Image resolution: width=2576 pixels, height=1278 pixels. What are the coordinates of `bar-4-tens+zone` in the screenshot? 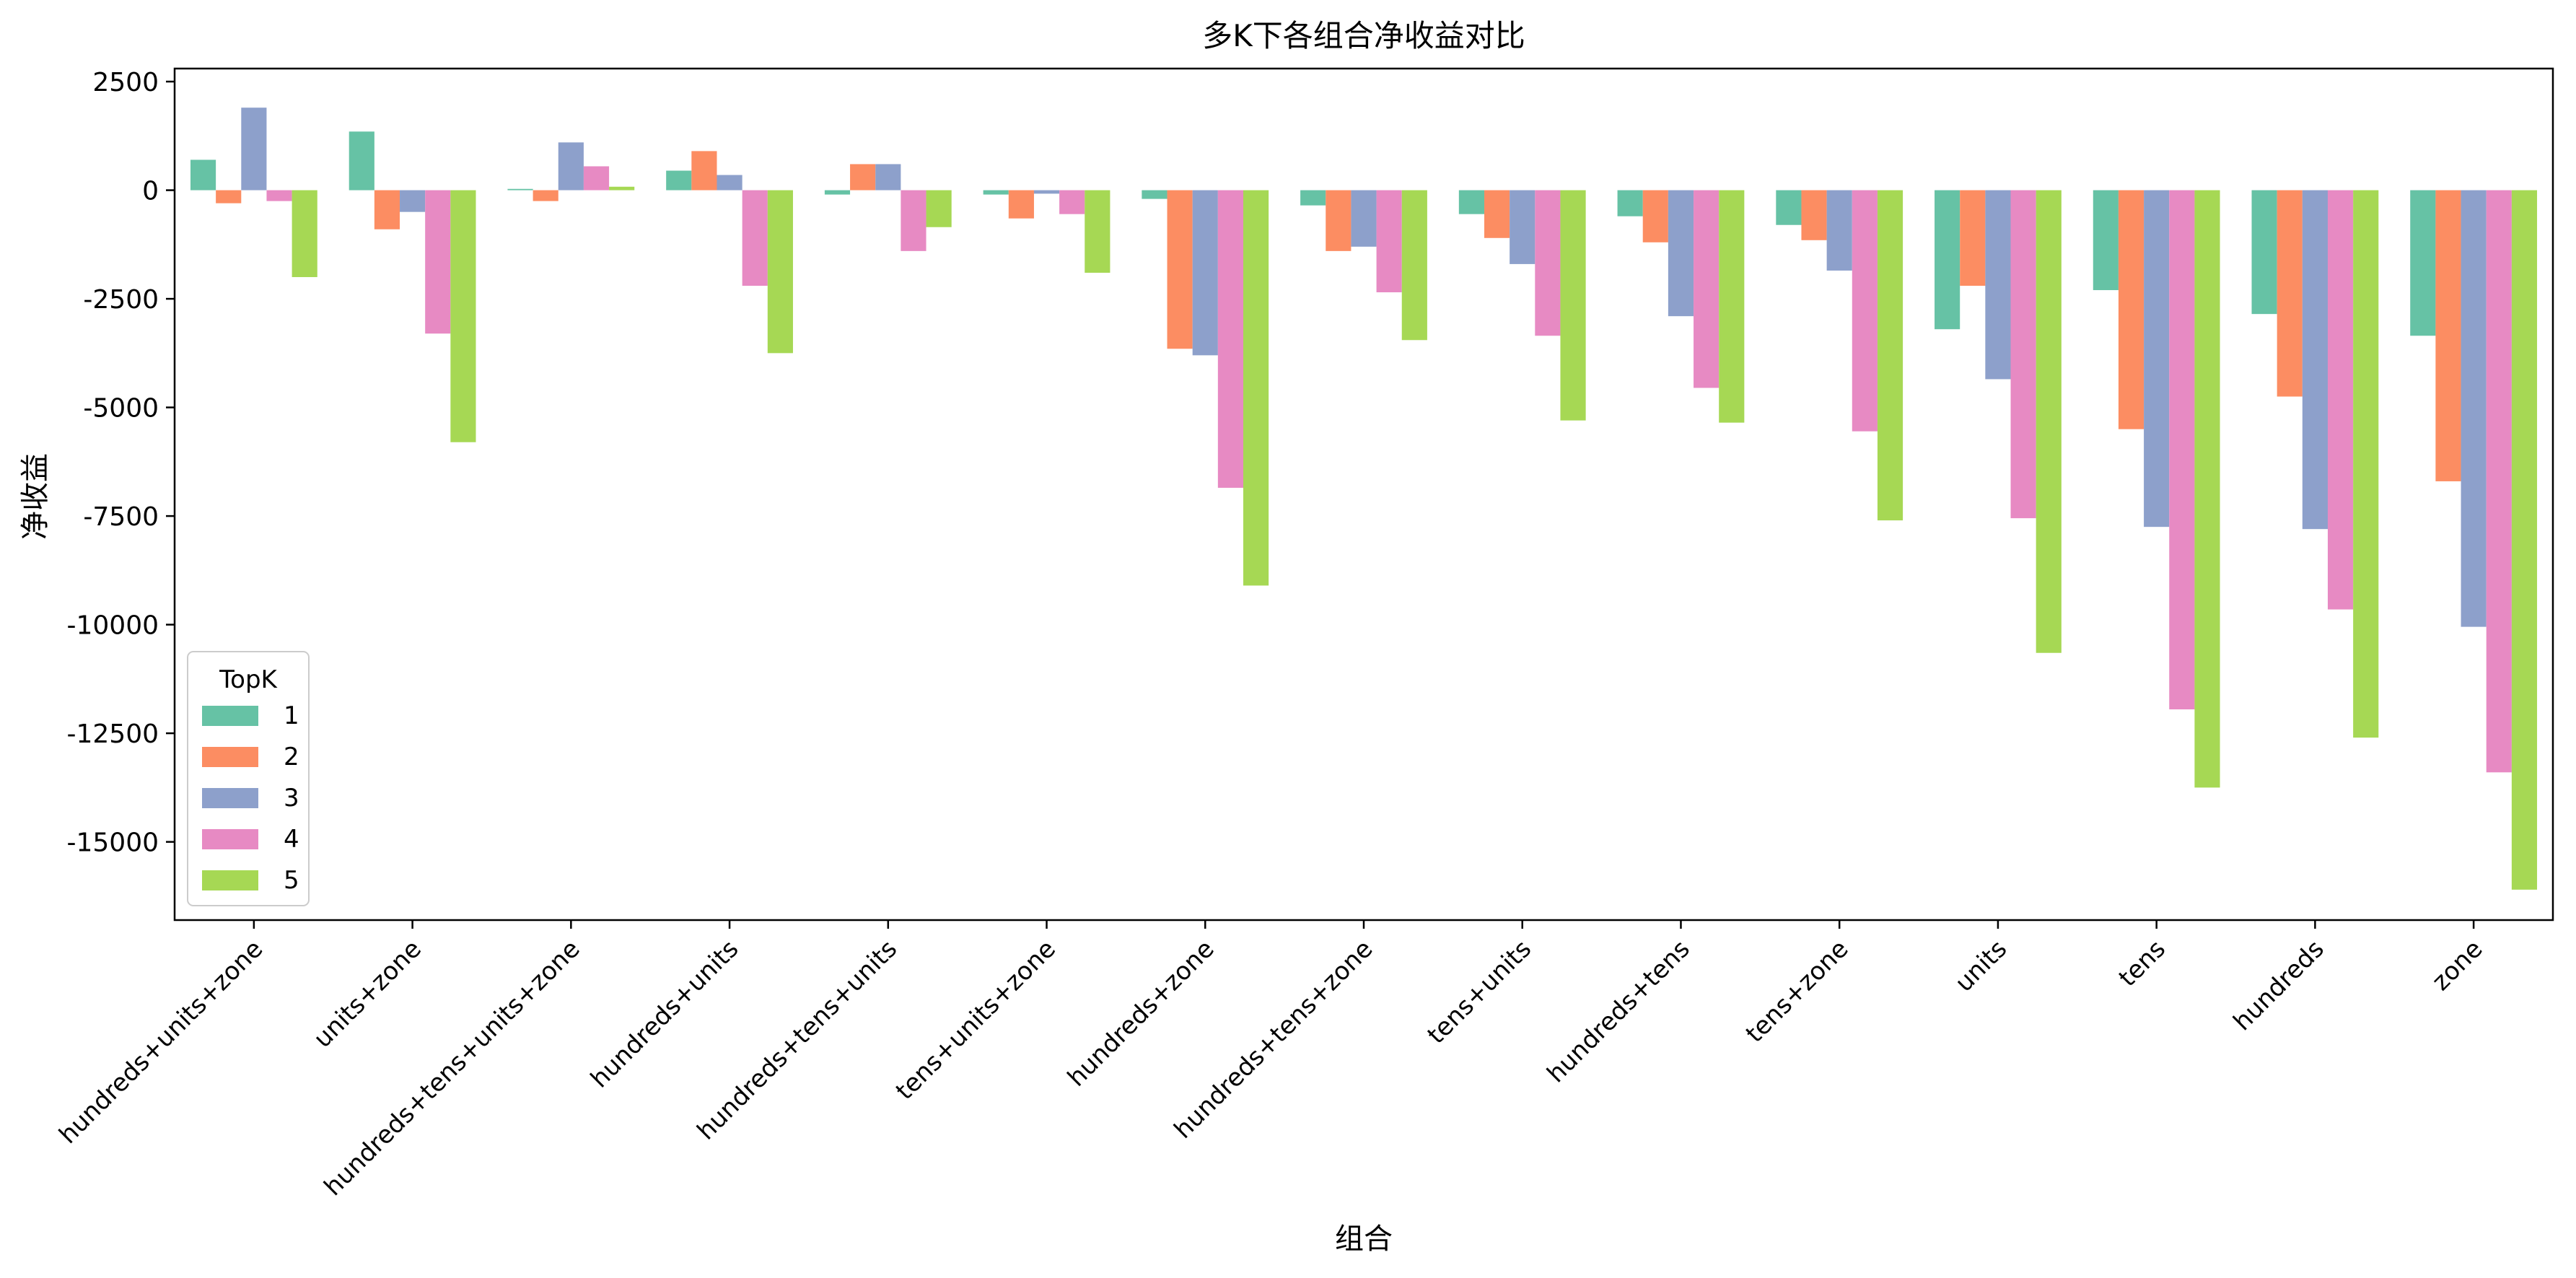 It's located at (1865, 311).